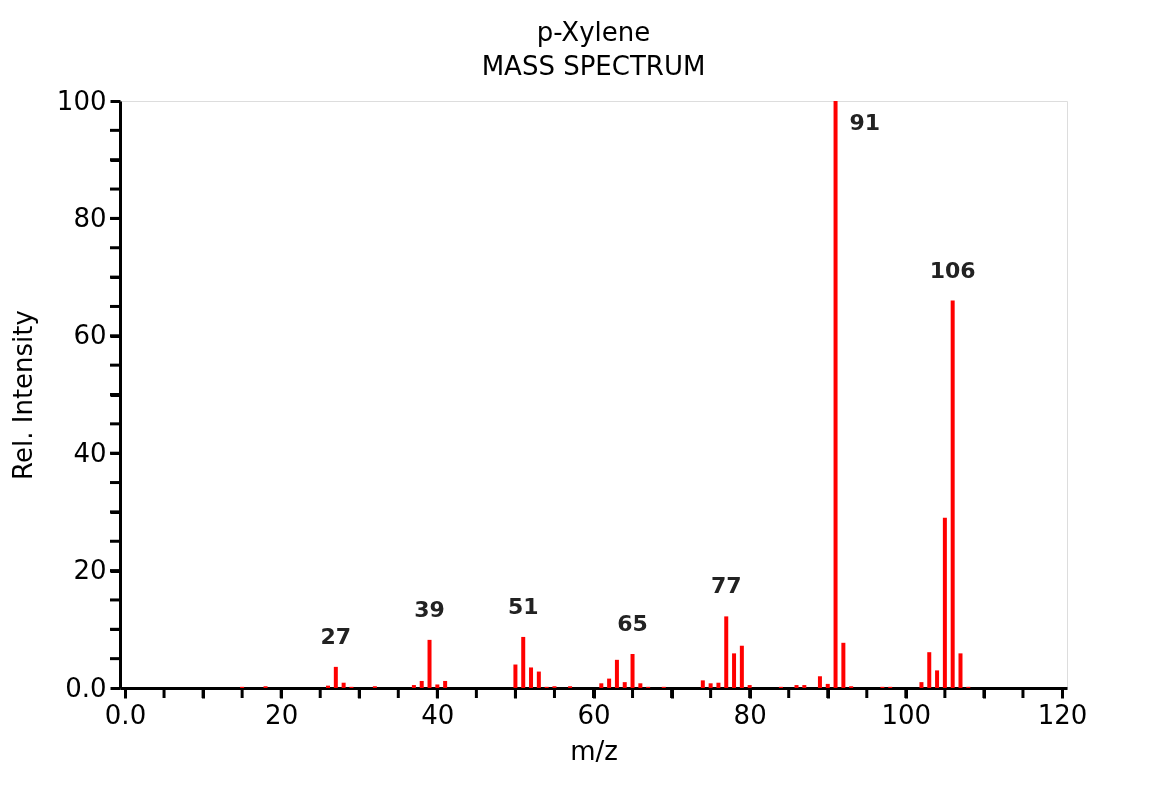 The image size is (1153, 804). Describe the element at coordinates (86, 687) in the screenshot. I see `y-tick-label: 0.0` at that location.